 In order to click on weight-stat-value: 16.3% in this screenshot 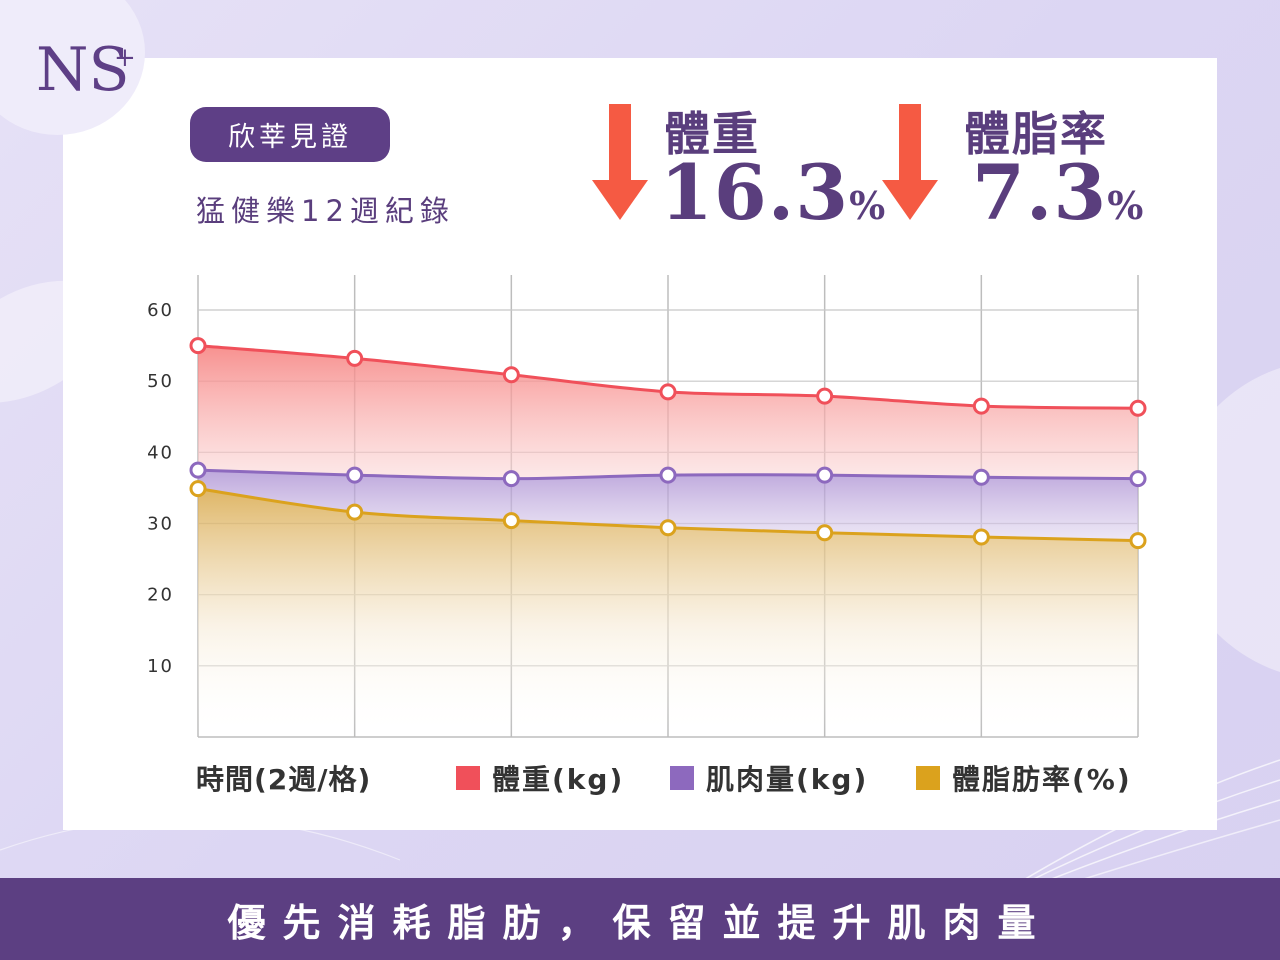, I will do `click(773, 192)`.